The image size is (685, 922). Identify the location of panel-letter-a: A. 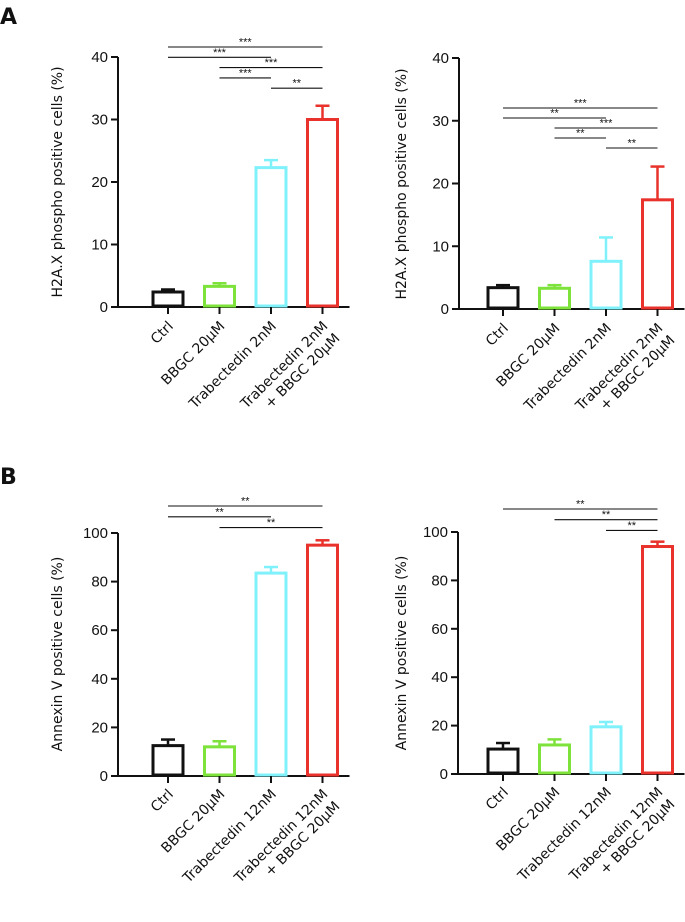
(8, 17).